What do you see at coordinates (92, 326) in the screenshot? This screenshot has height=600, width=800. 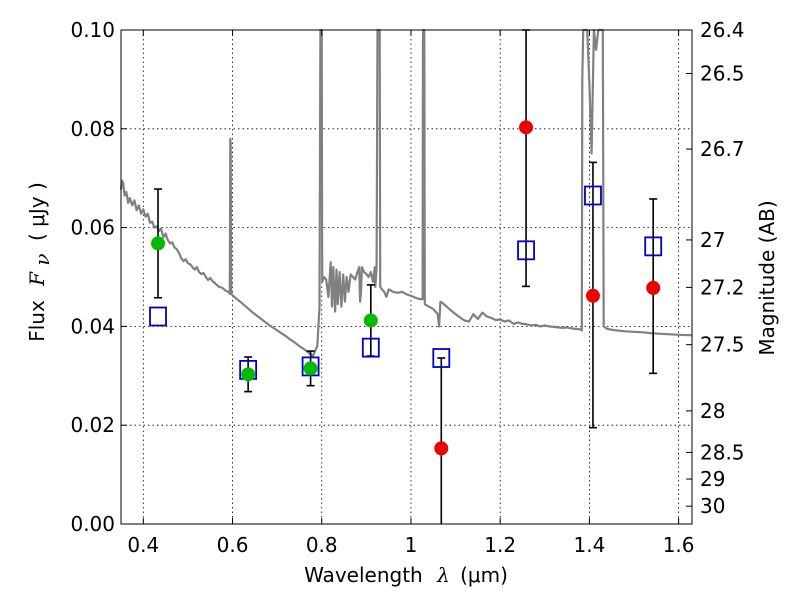 I see `y-tick-label: 0.04` at bounding box center [92, 326].